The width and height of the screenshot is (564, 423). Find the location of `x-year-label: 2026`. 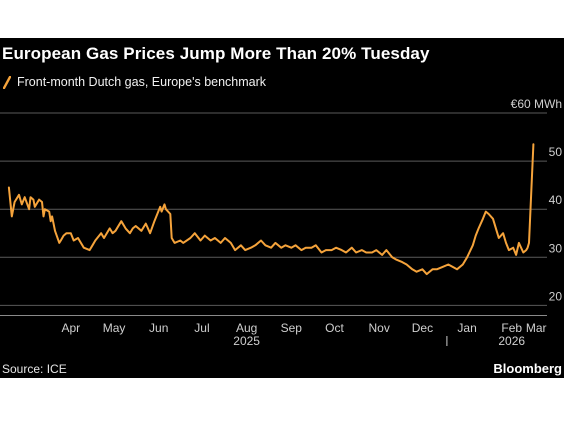

x-year-label: 2026 is located at coordinates (511, 341).